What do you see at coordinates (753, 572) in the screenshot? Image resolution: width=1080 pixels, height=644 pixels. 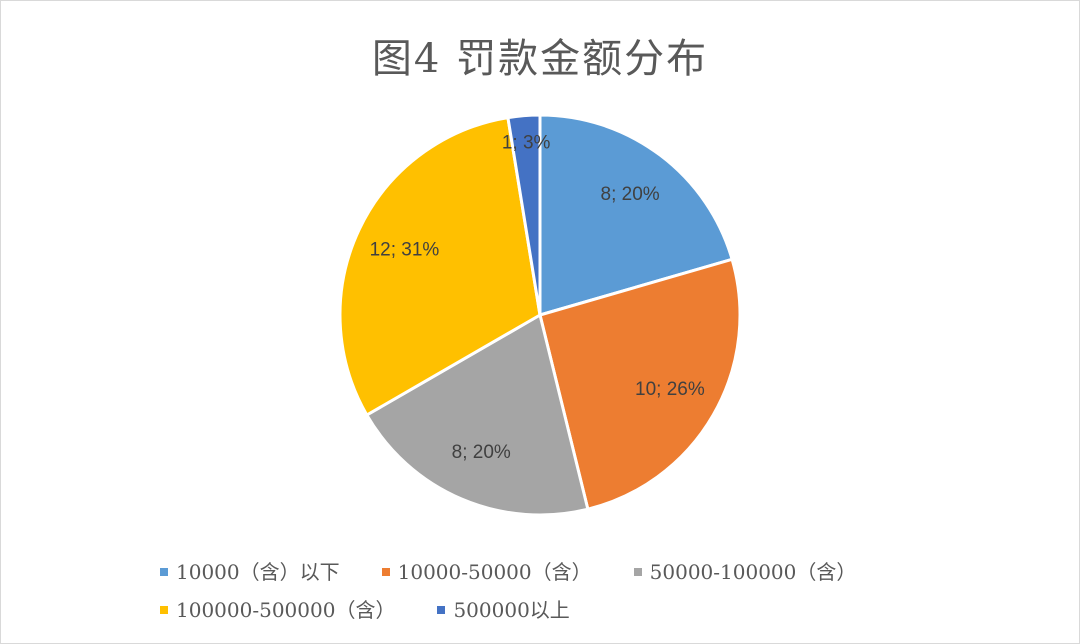 I see `legend-label-3: 50000-100000（含）` at bounding box center [753, 572].